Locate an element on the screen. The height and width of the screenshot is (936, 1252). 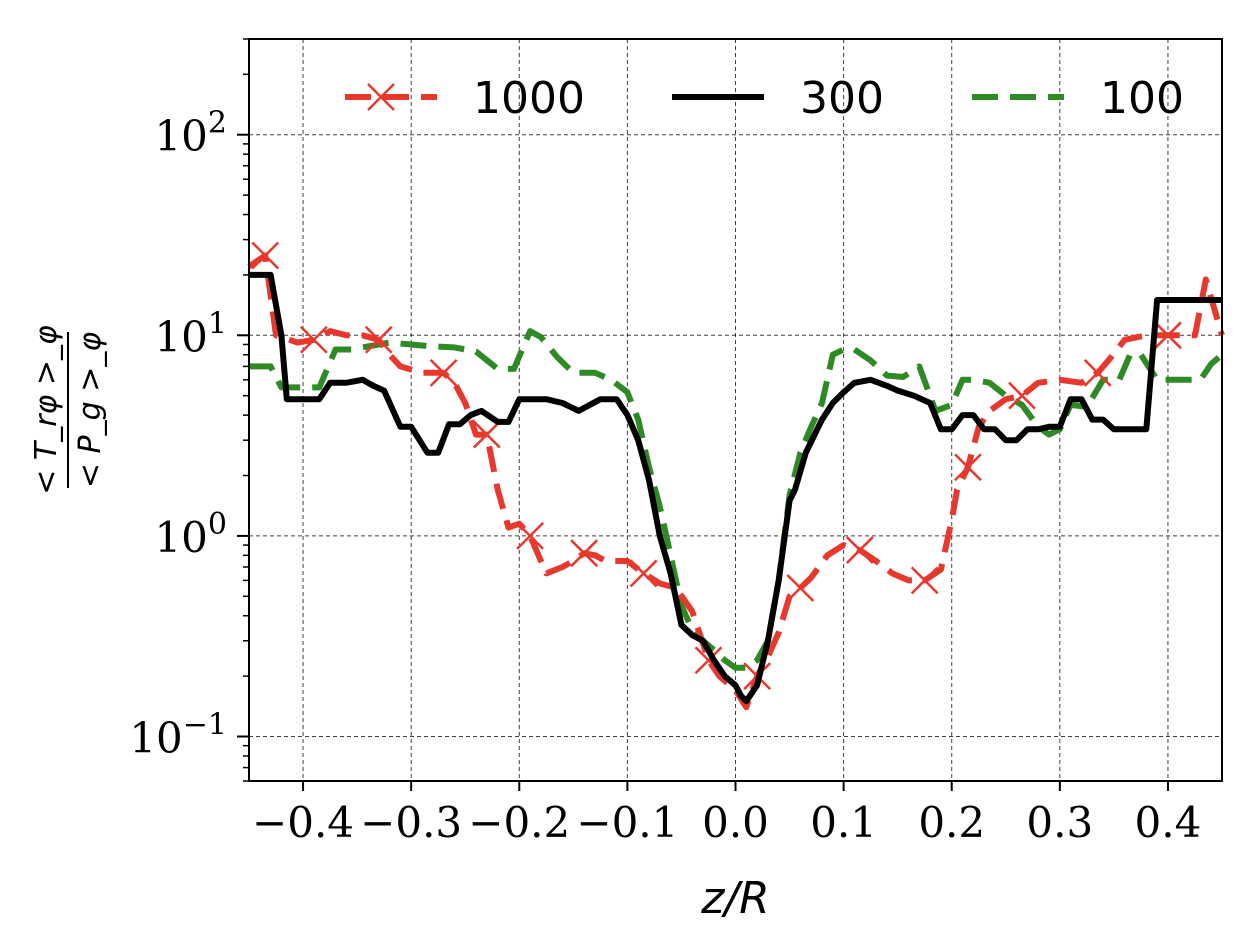
legend: 1000 300 100 is located at coordinates (764, 98).